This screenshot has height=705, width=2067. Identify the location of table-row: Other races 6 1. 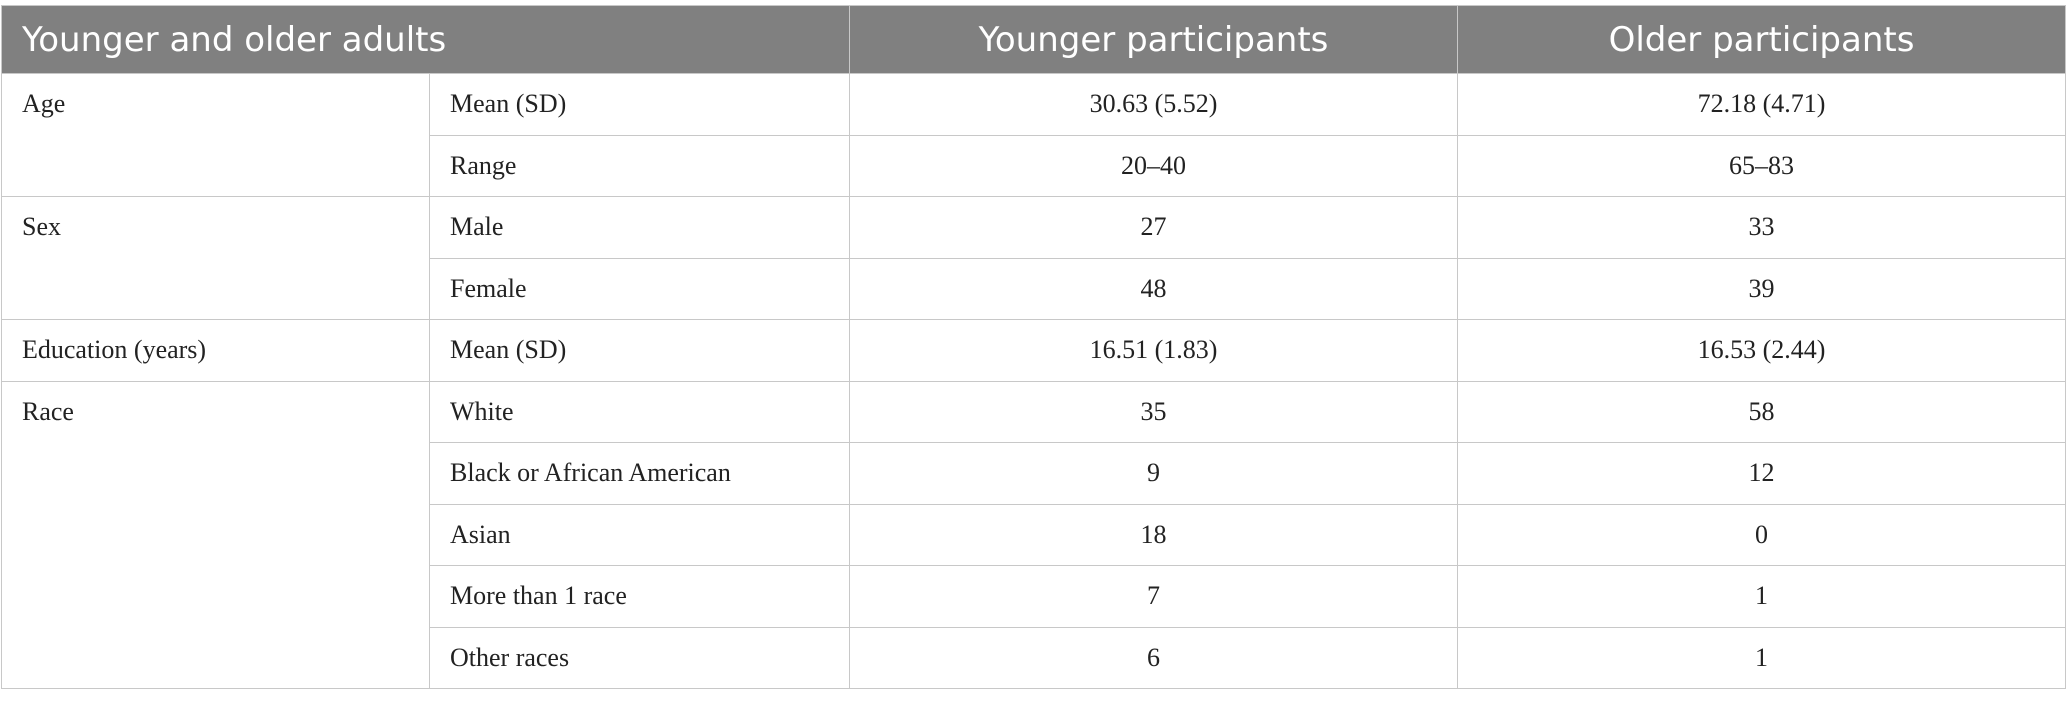
(1034, 657).